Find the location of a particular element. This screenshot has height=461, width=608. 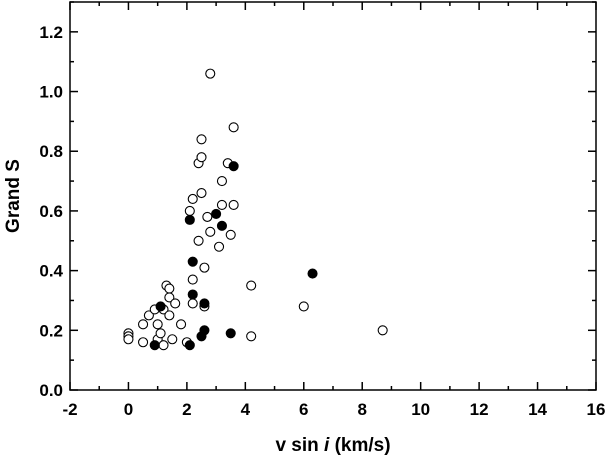

x-axis-title-italic: i is located at coordinates (327, 445).